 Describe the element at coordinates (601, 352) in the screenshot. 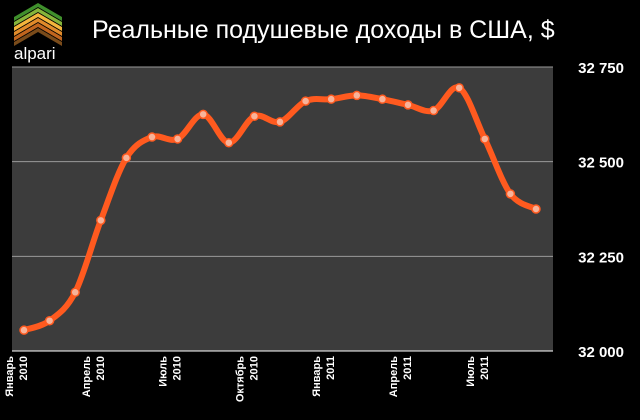

I see `y-tick-label: 32 000` at that location.